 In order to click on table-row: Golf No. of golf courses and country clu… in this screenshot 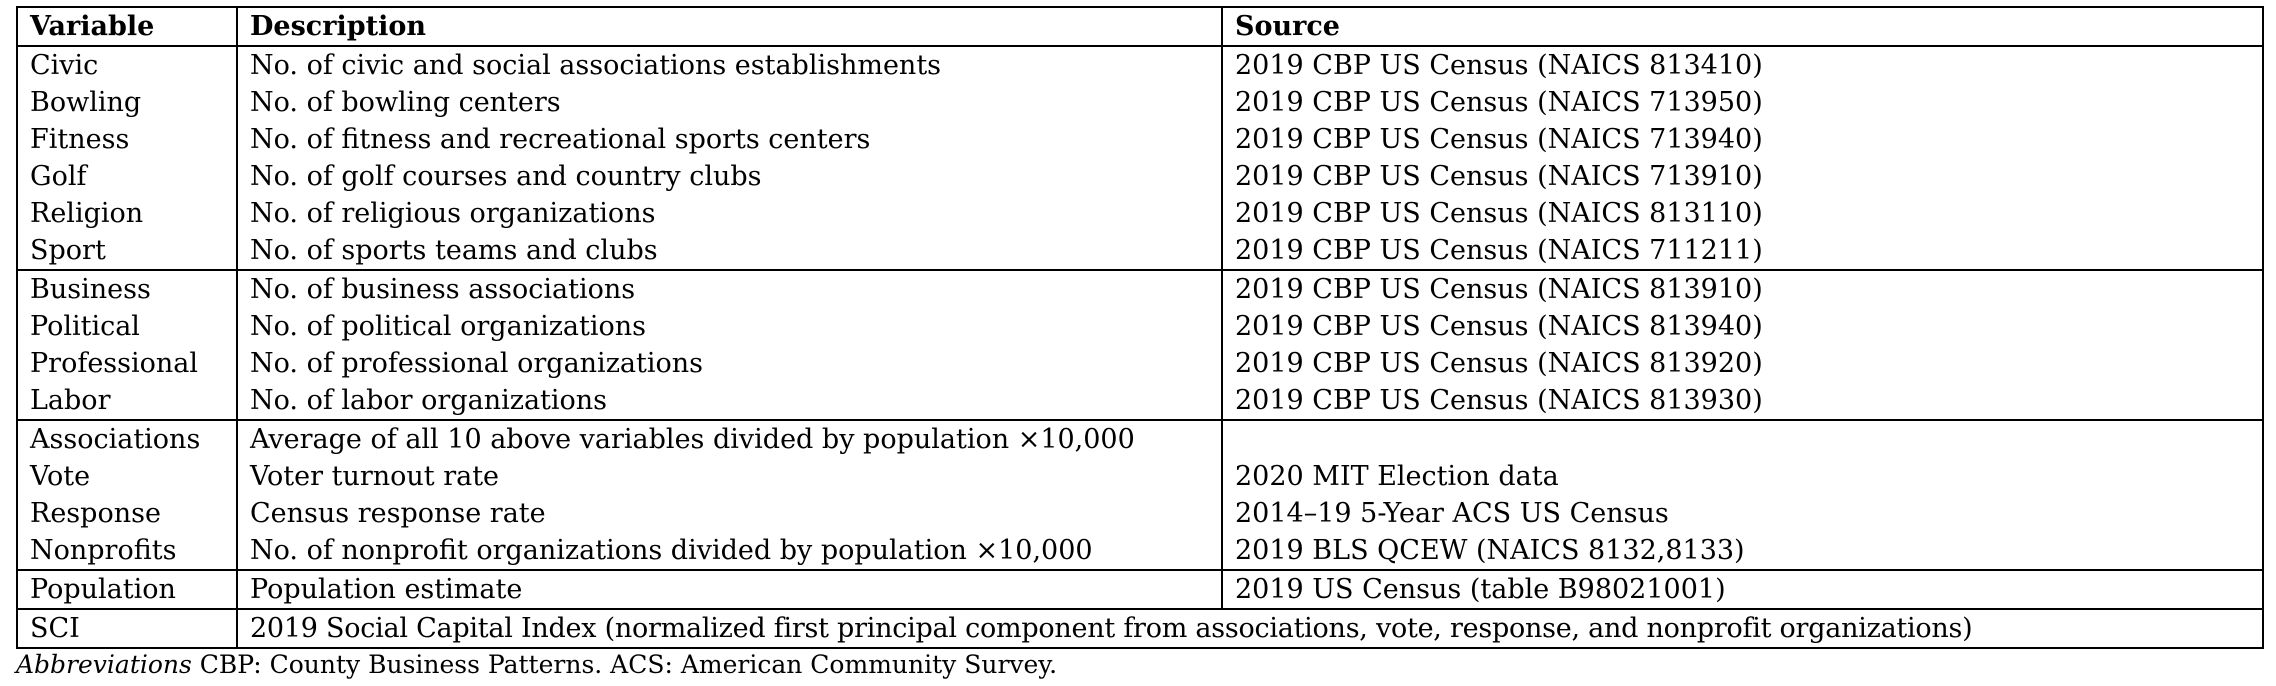, I will do `click(1140, 176)`.